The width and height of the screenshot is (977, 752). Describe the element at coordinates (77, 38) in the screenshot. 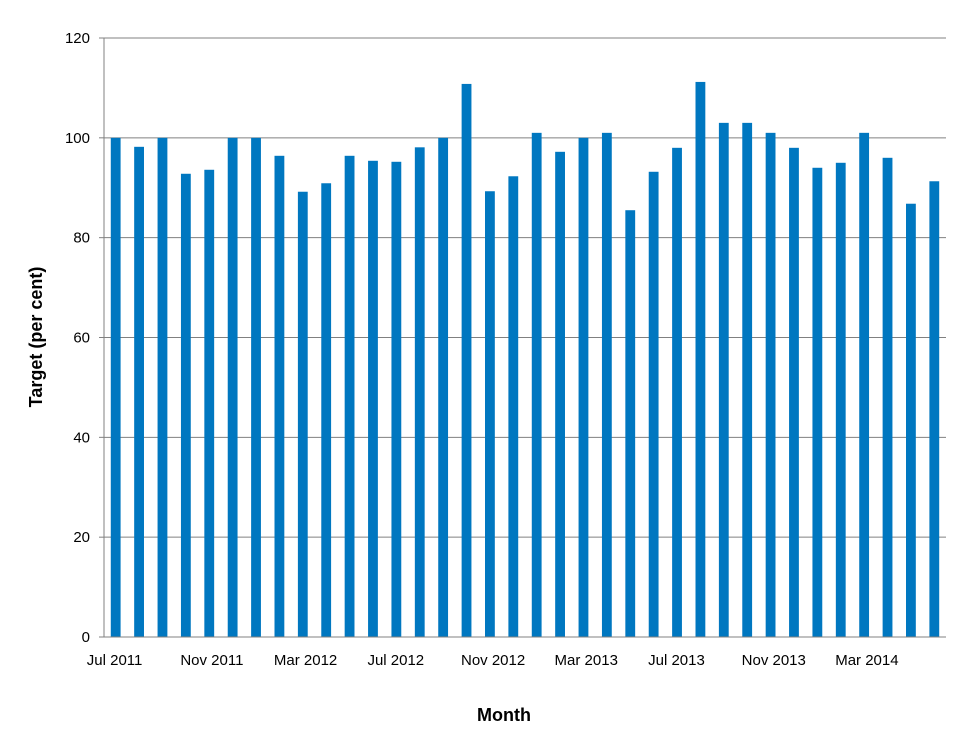

I see `y-tick-label: 120` at that location.